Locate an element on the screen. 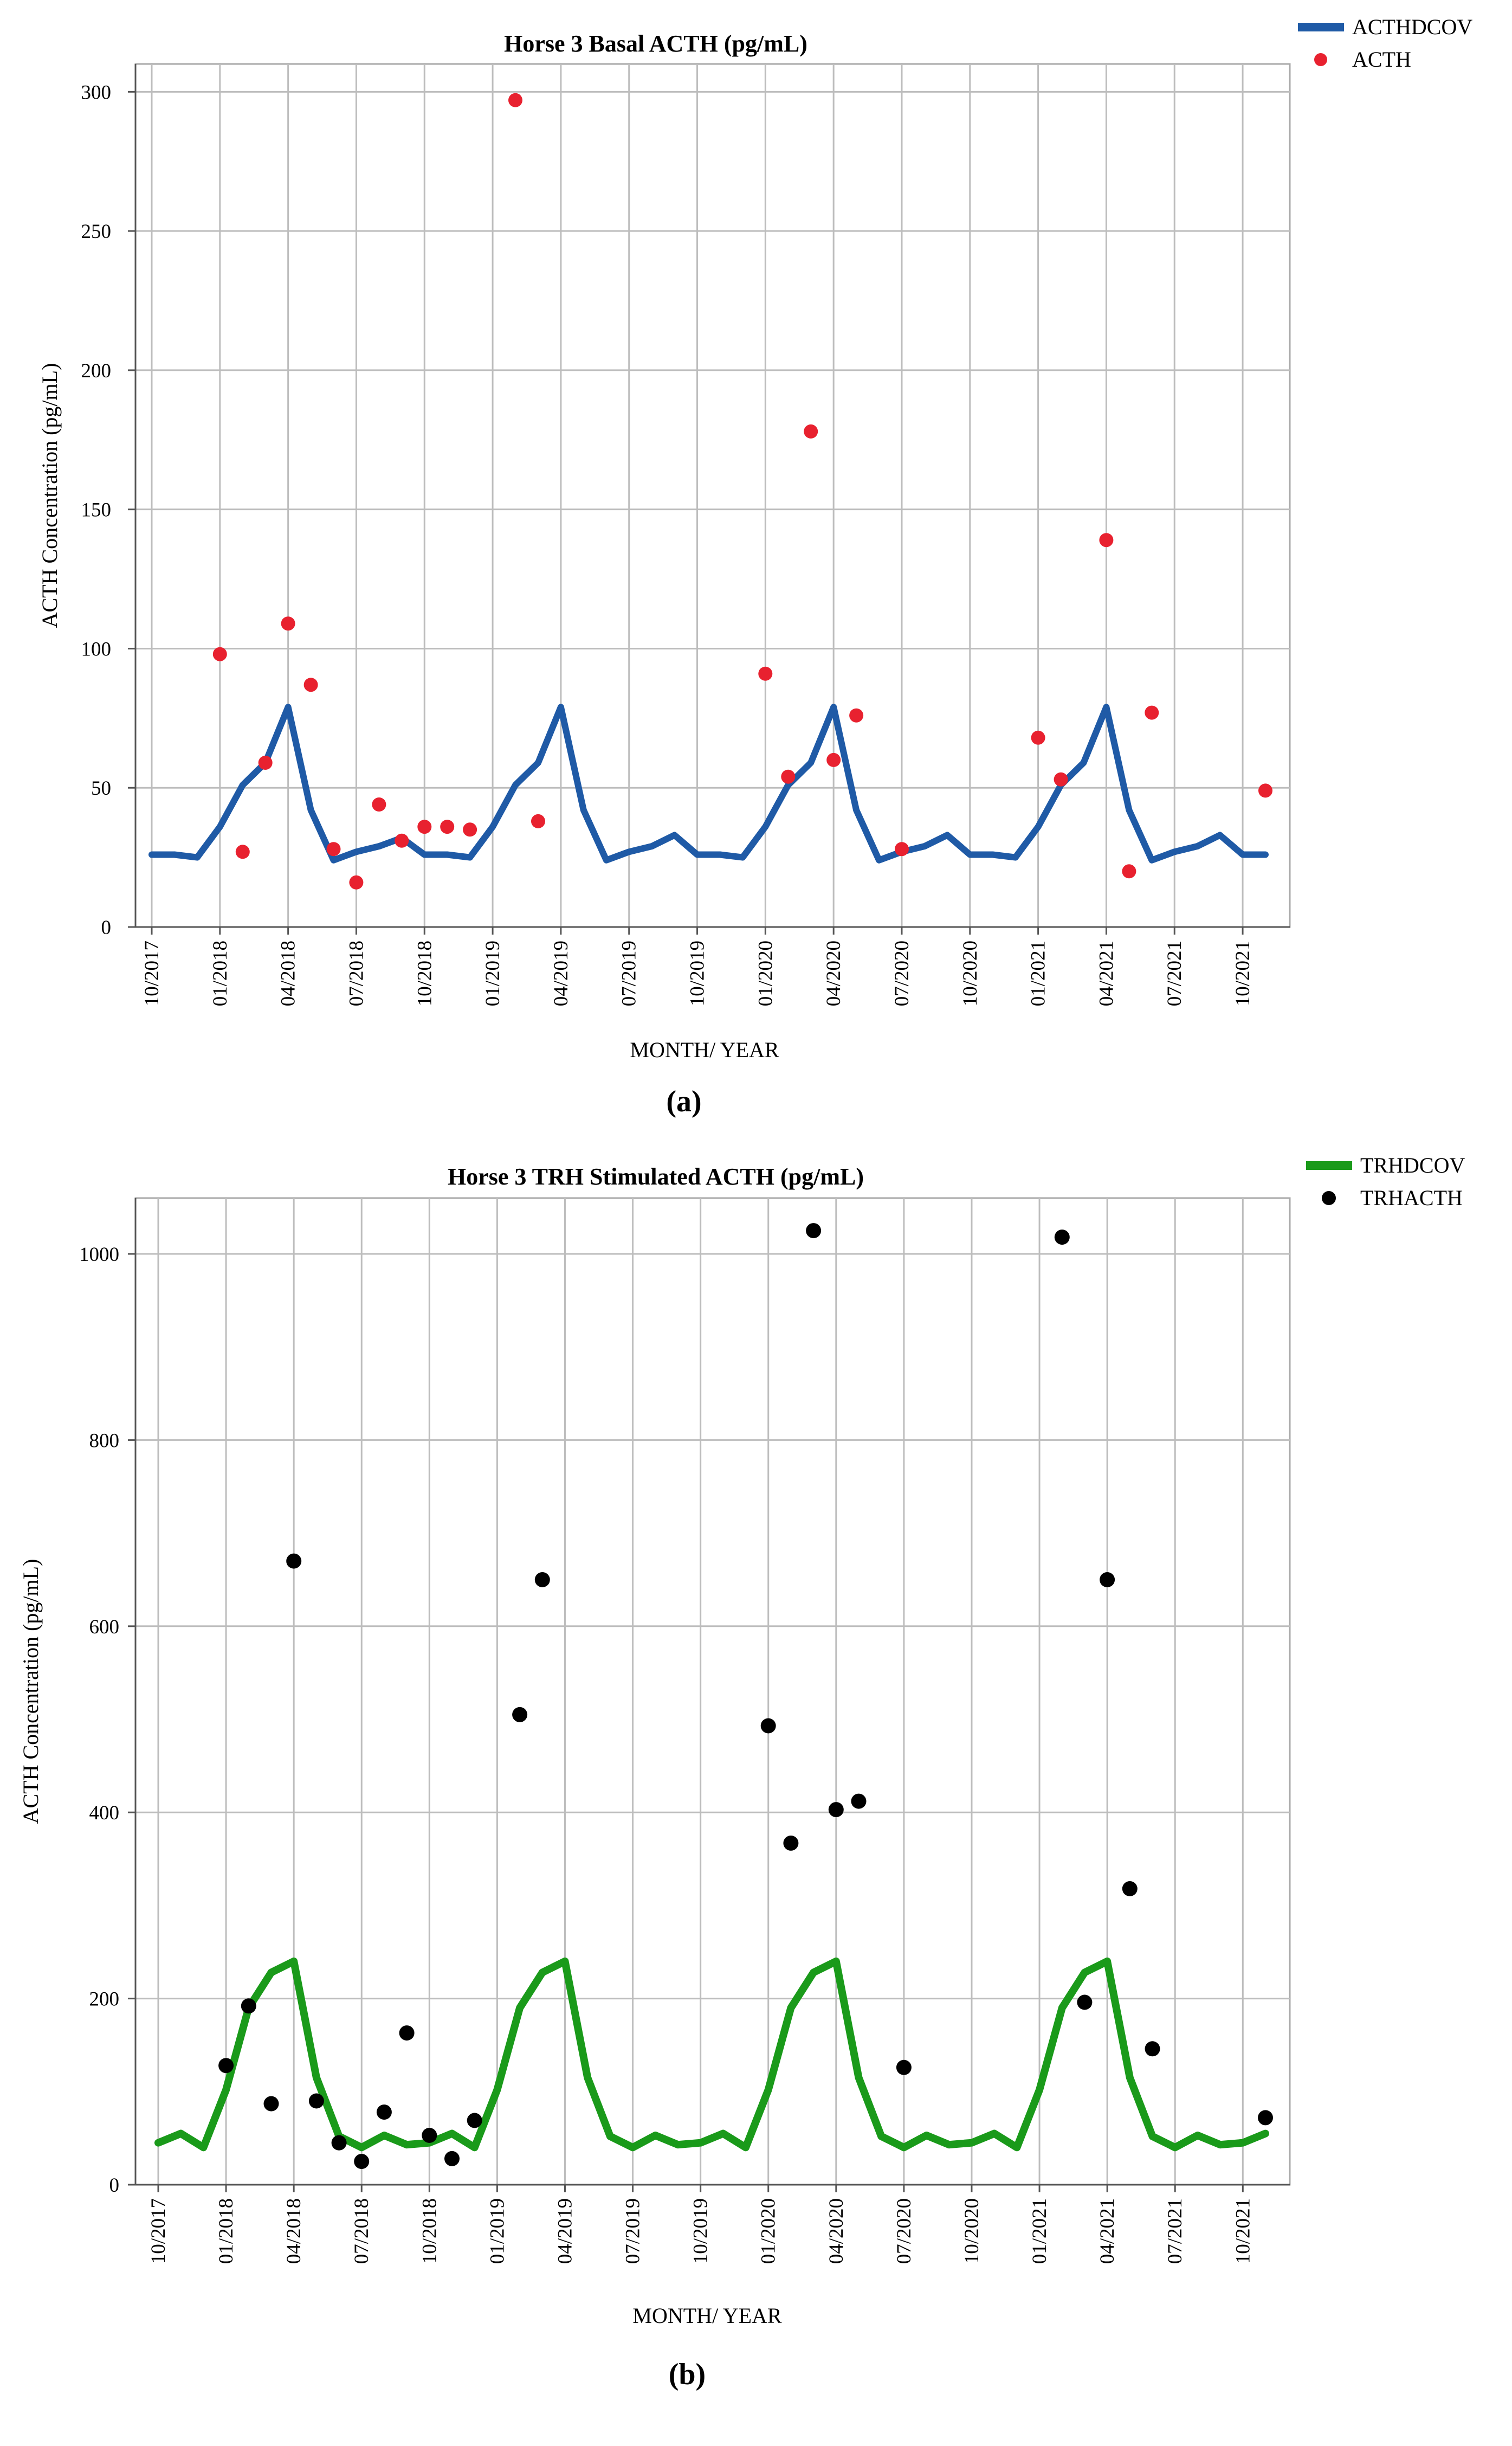 The image size is (1512, 2446). panel-b-title: Horse 3 TRH Stimulated ACTH (pg/mL) is located at coordinates (656, 1176).